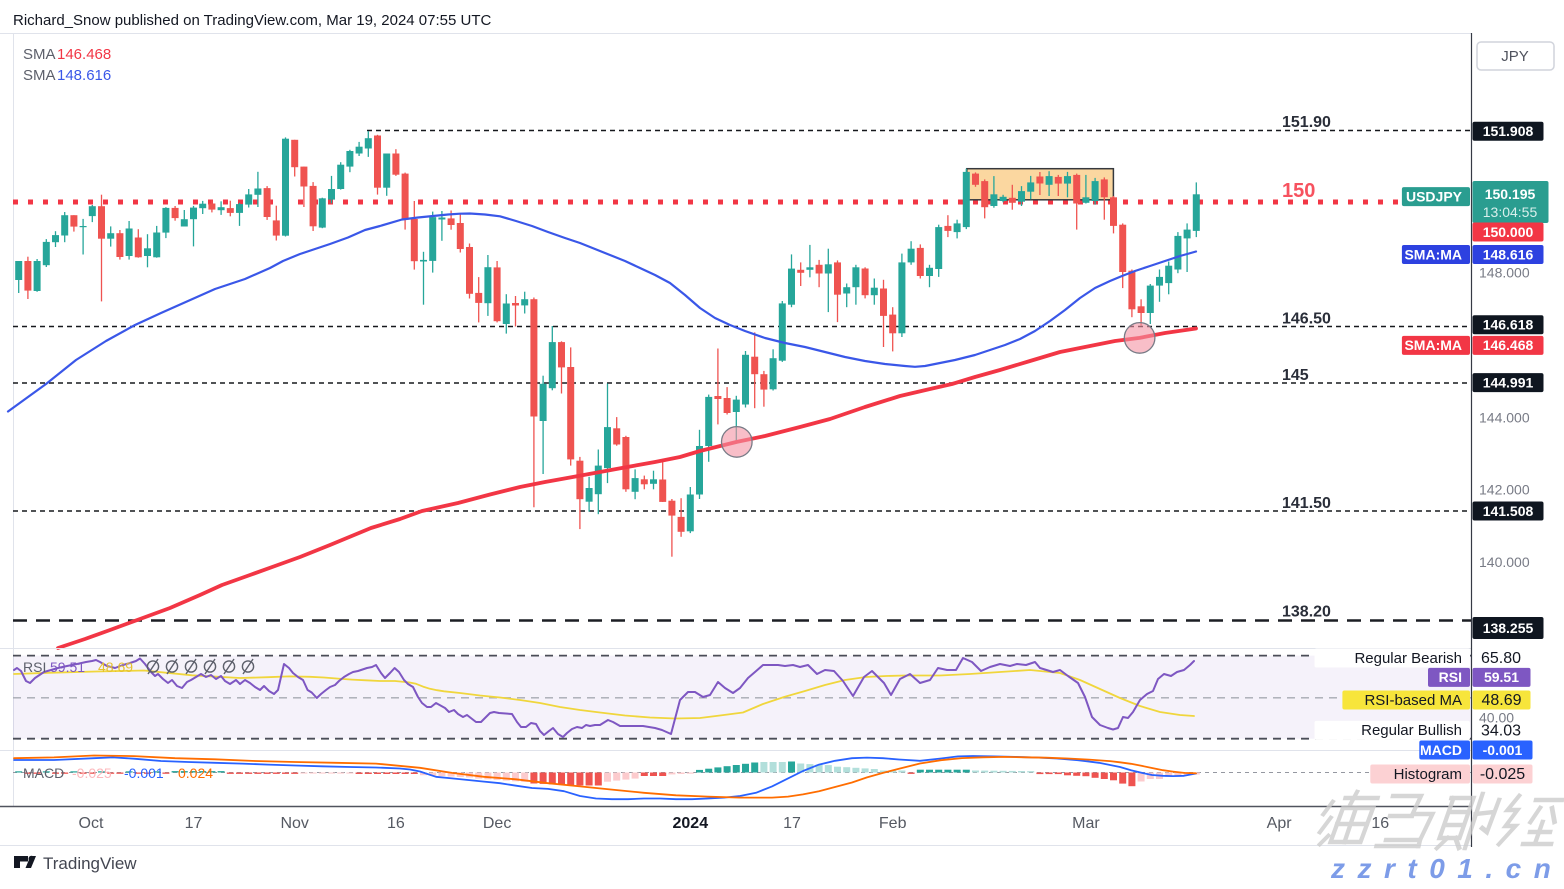  I want to click on svg-text: Regular Bullish, so click(1411, 730).